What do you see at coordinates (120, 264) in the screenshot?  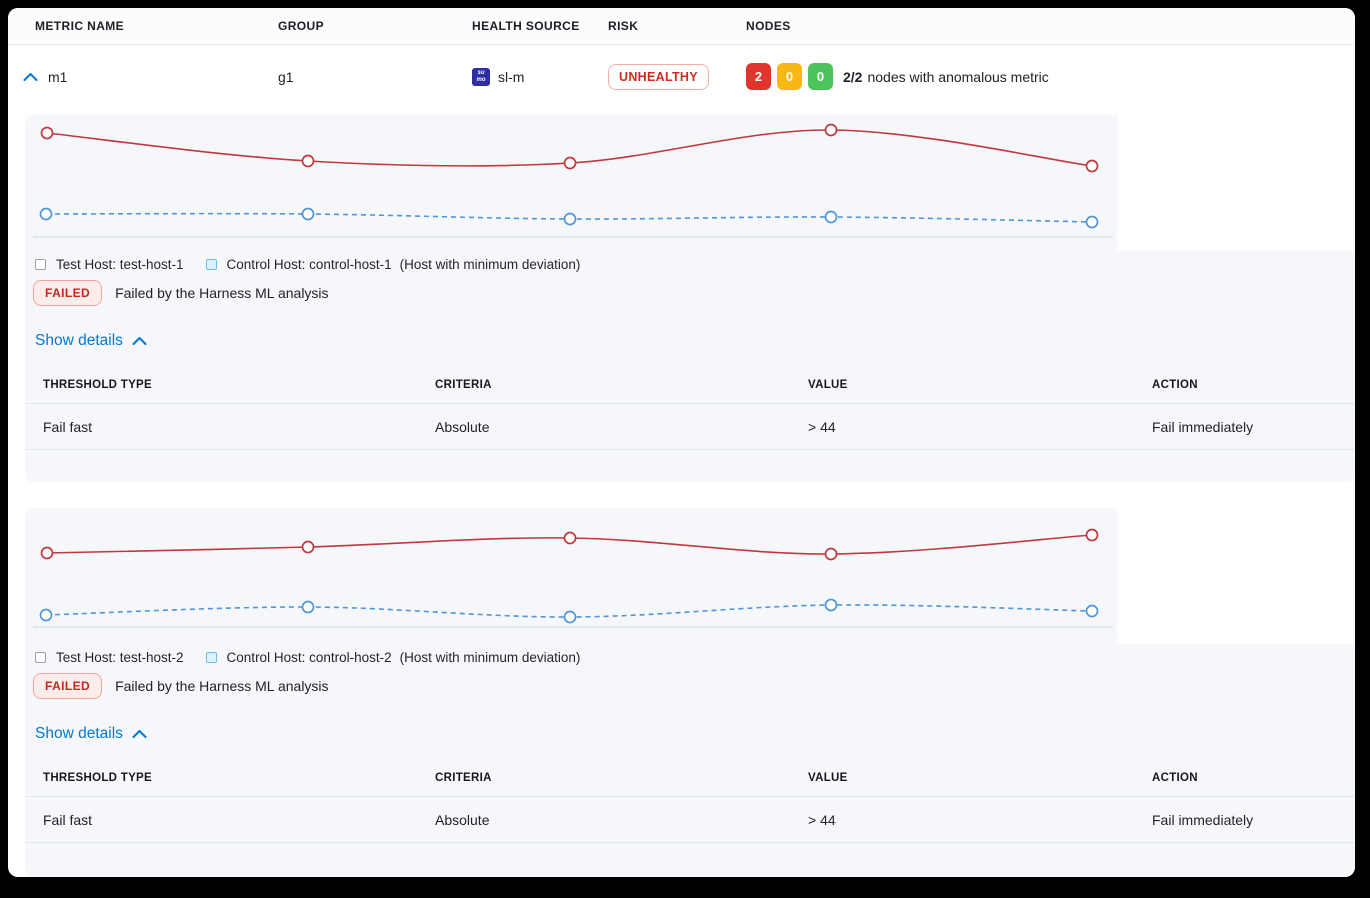 I see `test-host-legend-label: Test Host: test-host-1` at bounding box center [120, 264].